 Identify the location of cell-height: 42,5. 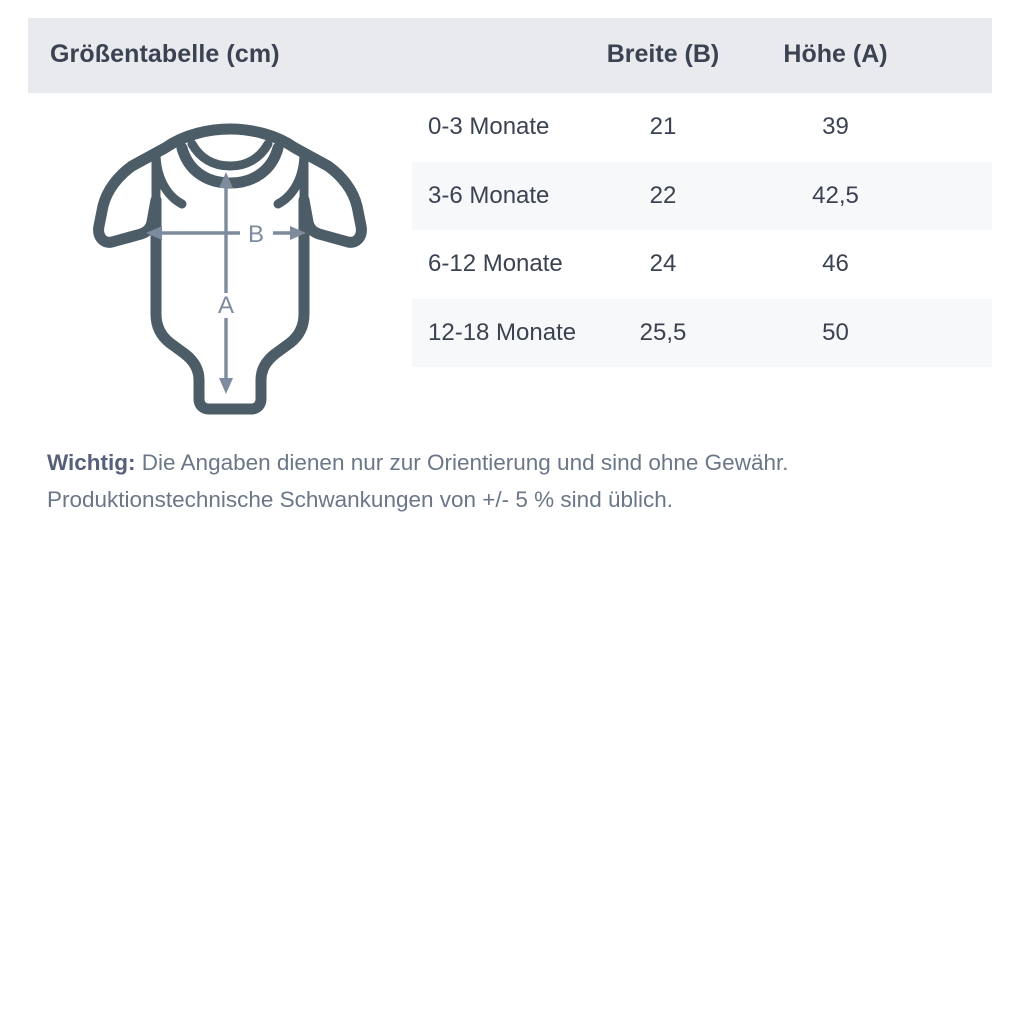
(835, 195).